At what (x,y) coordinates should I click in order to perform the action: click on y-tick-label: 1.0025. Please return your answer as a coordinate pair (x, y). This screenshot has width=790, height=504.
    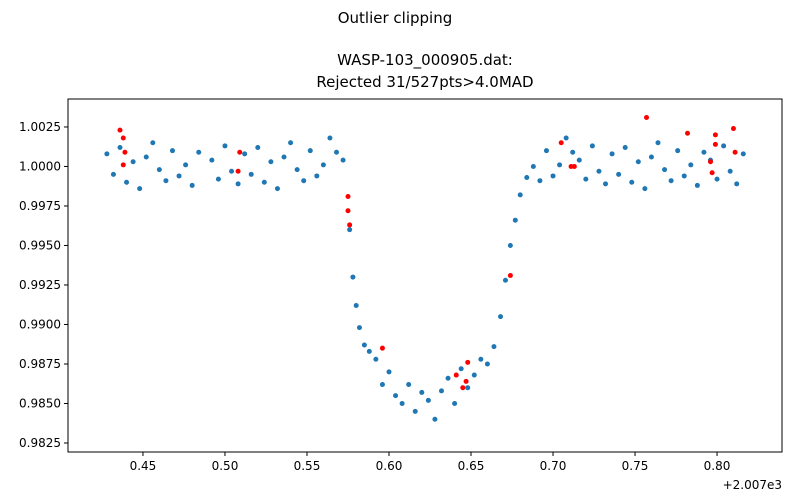
    Looking at the image, I should click on (40, 127).